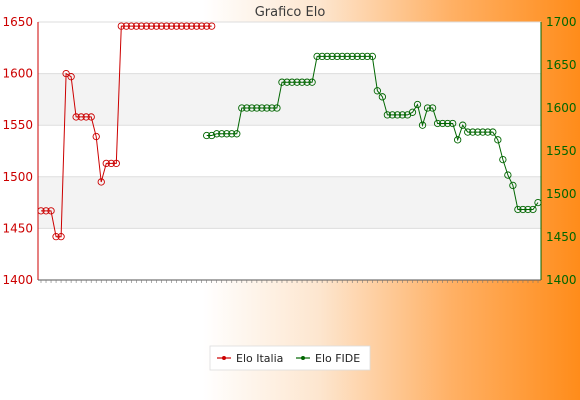  Describe the element at coordinates (290, 358) in the screenshot. I see `legend: Elo Italia Elo FIDE` at that location.